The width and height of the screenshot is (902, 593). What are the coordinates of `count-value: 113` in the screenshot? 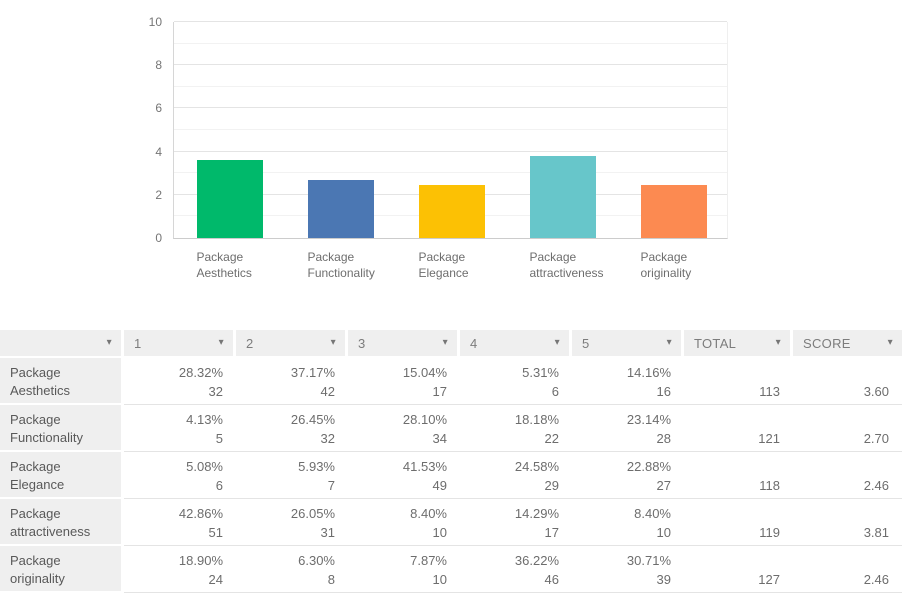 It's located at (769, 391).